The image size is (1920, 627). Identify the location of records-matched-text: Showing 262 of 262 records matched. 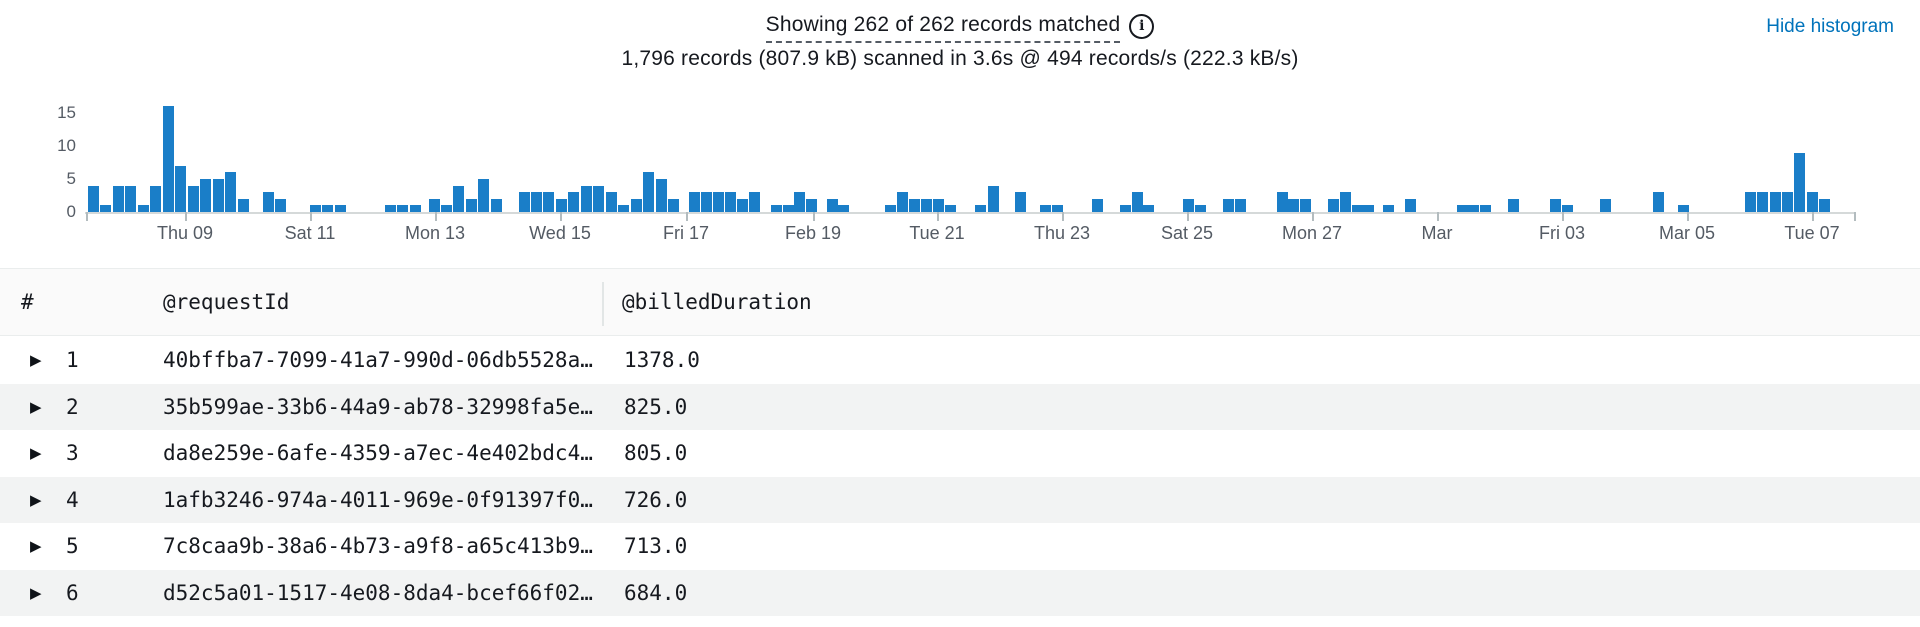
(943, 28).